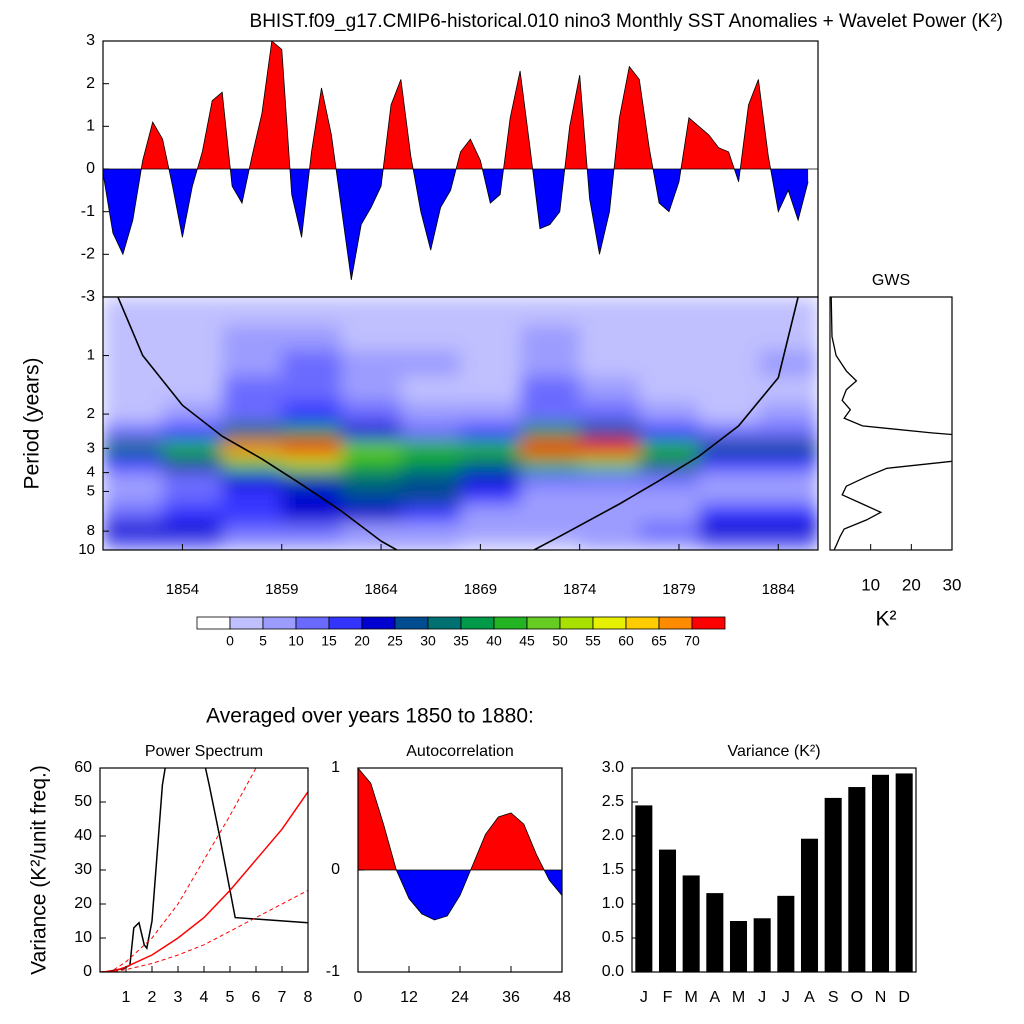 This screenshot has width=1024, height=1024. Describe the element at coordinates (152, 997) in the screenshot. I see `x-tick-label: 2` at that location.